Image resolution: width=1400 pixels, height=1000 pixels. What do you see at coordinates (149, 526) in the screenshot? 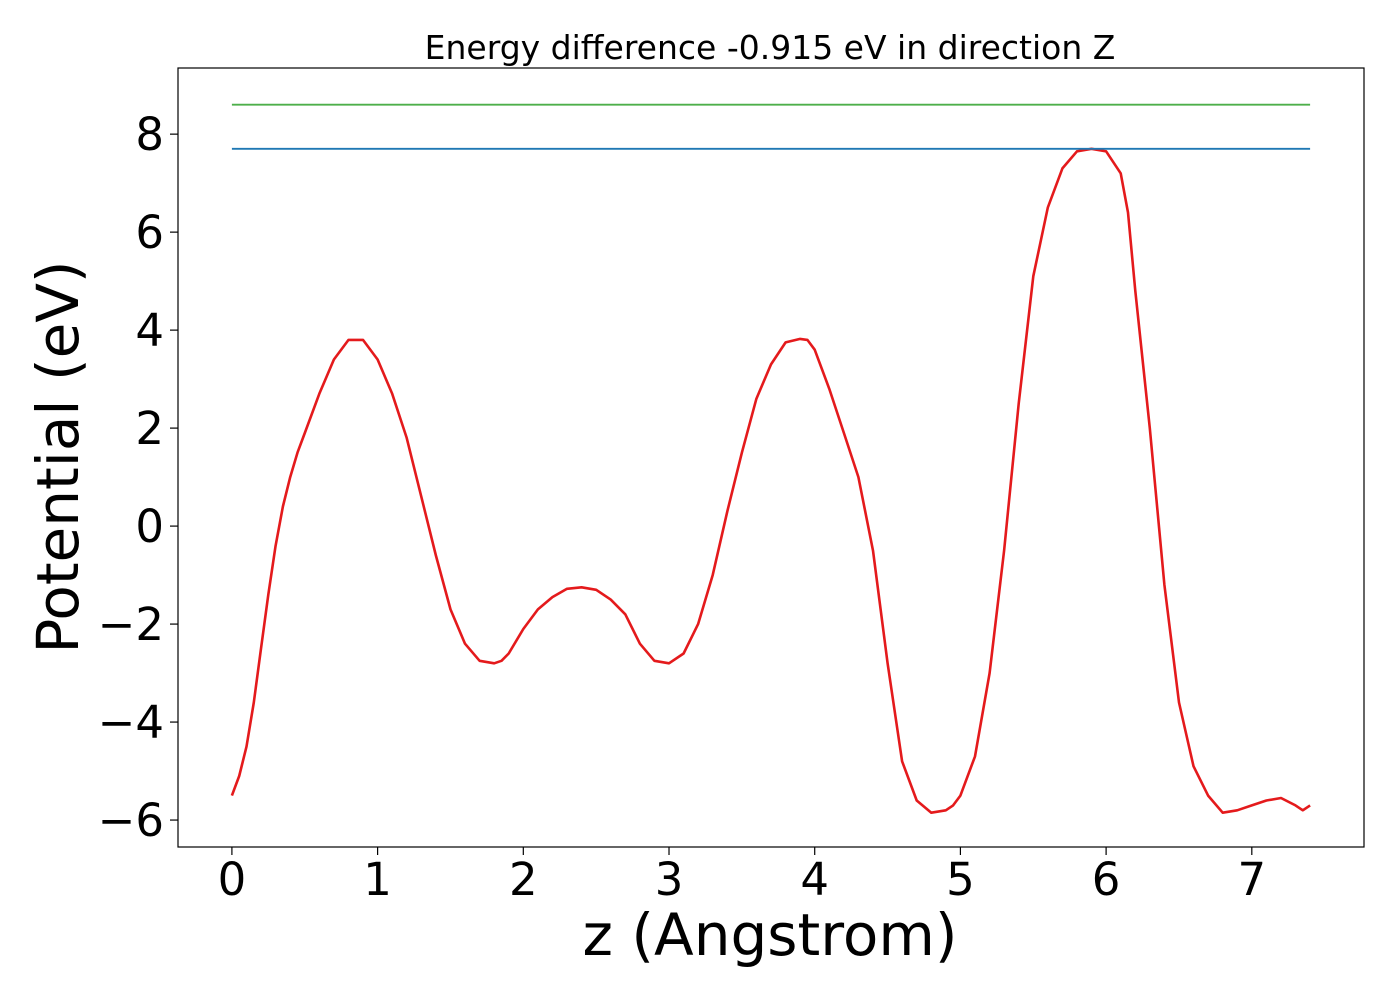
I see `y-tick-label: 0` at bounding box center [149, 526].